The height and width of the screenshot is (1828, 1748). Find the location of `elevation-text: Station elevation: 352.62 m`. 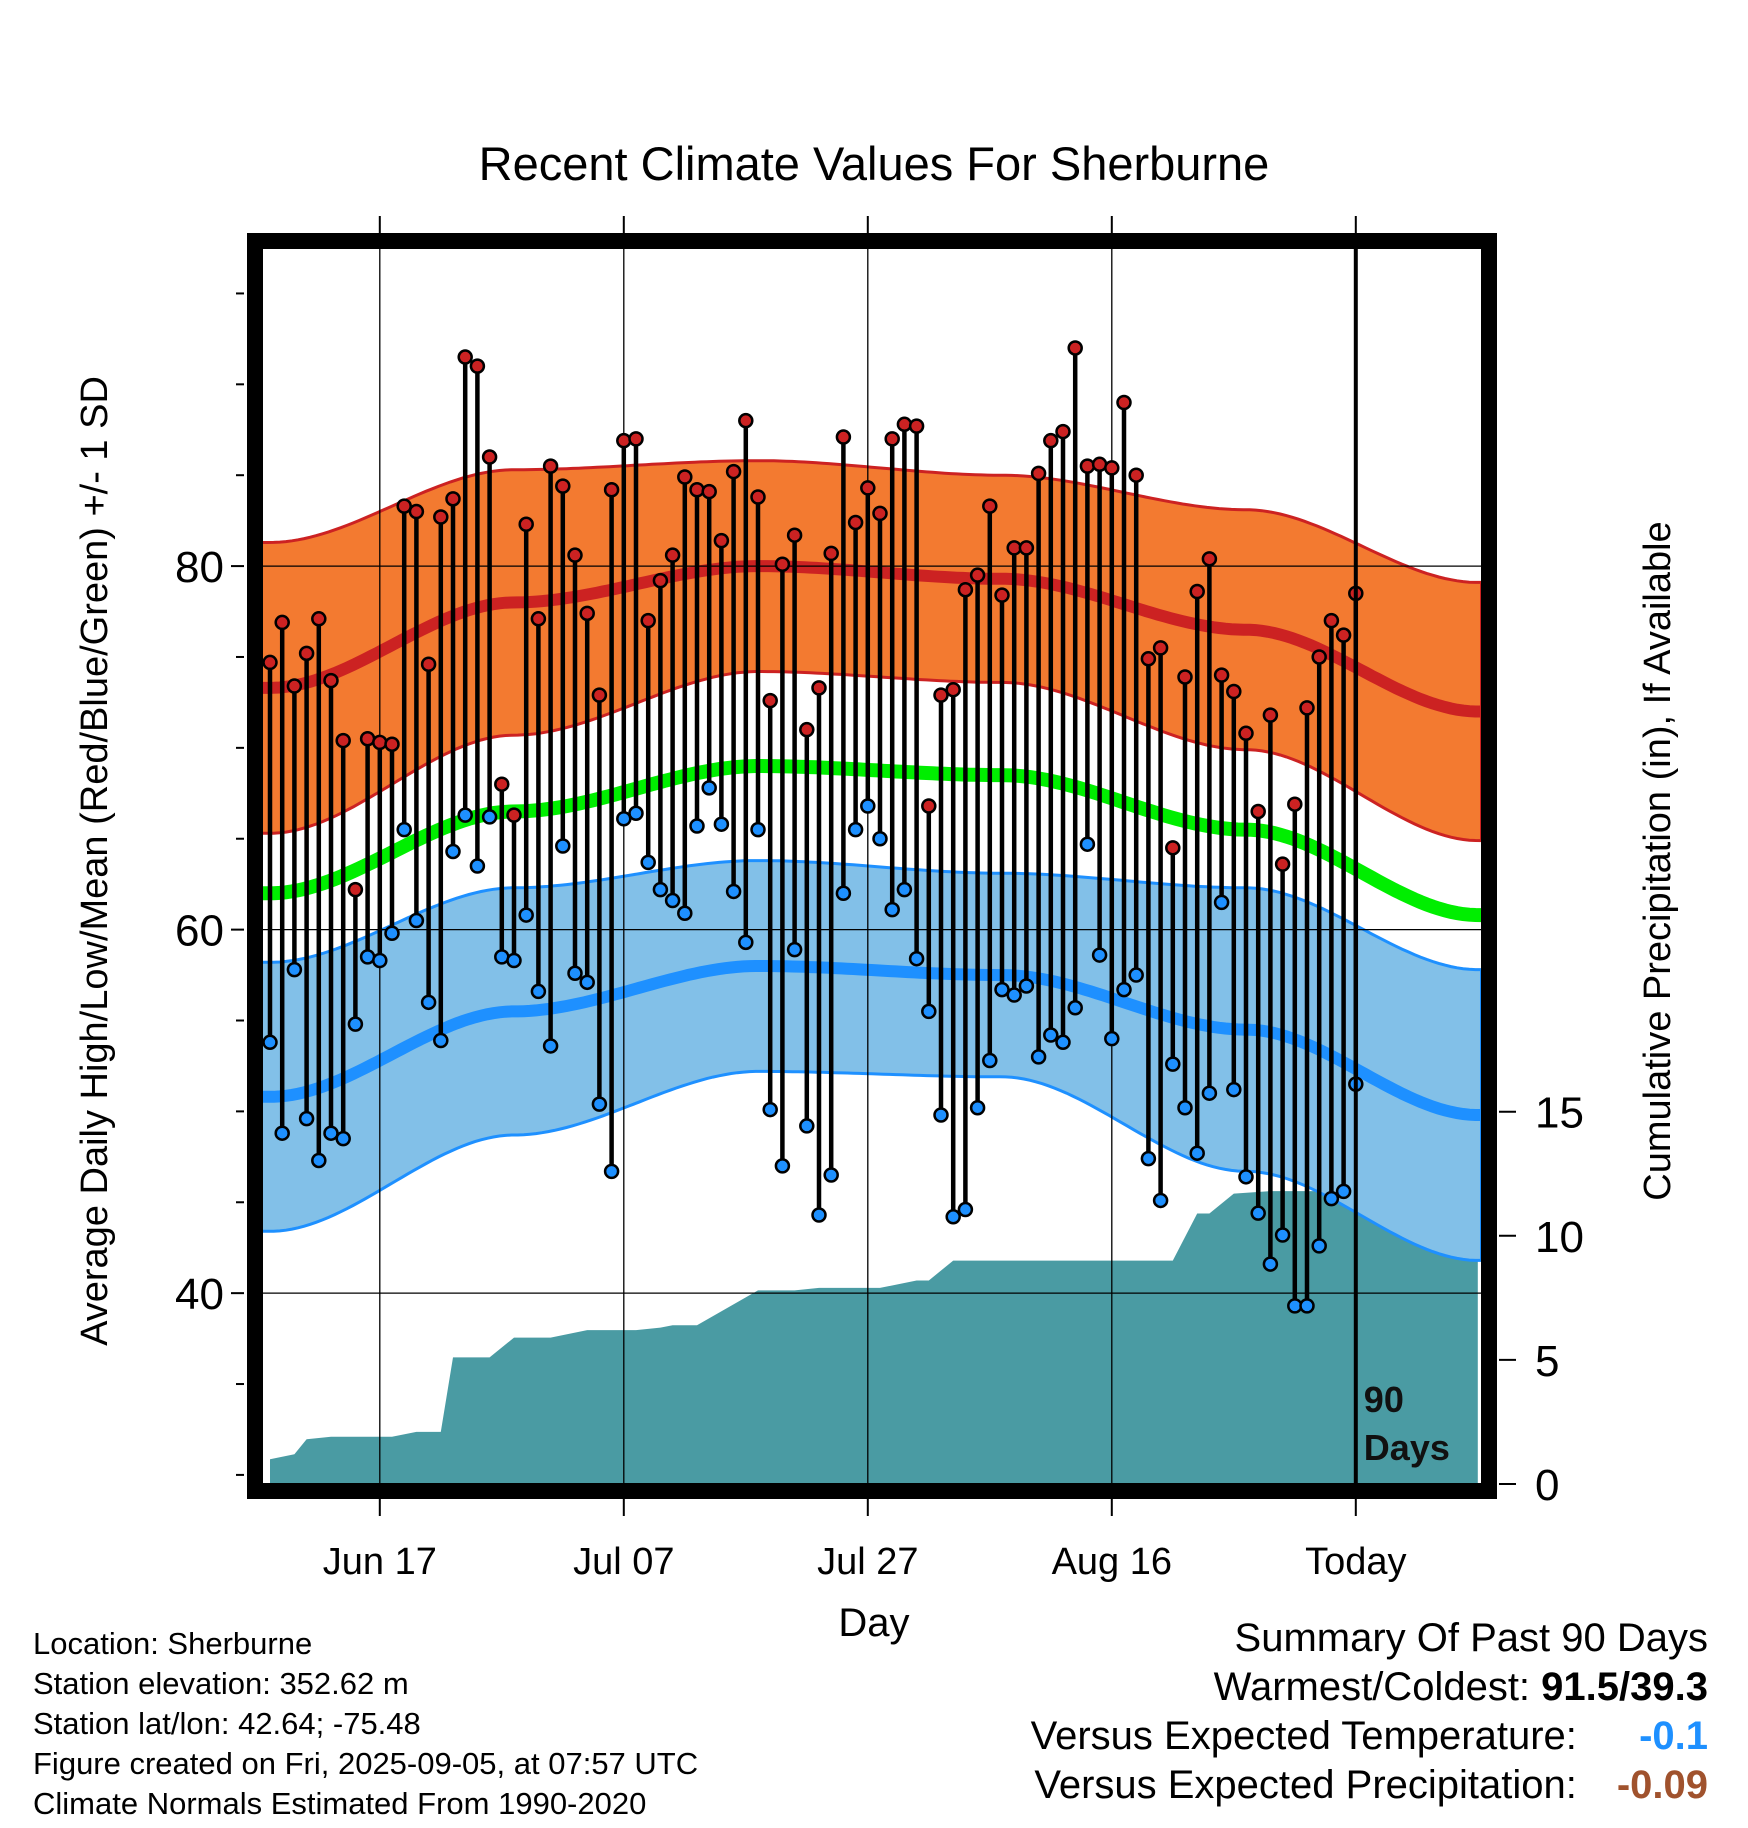

elevation-text: Station elevation: 352.62 m is located at coordinates (221, 1683).